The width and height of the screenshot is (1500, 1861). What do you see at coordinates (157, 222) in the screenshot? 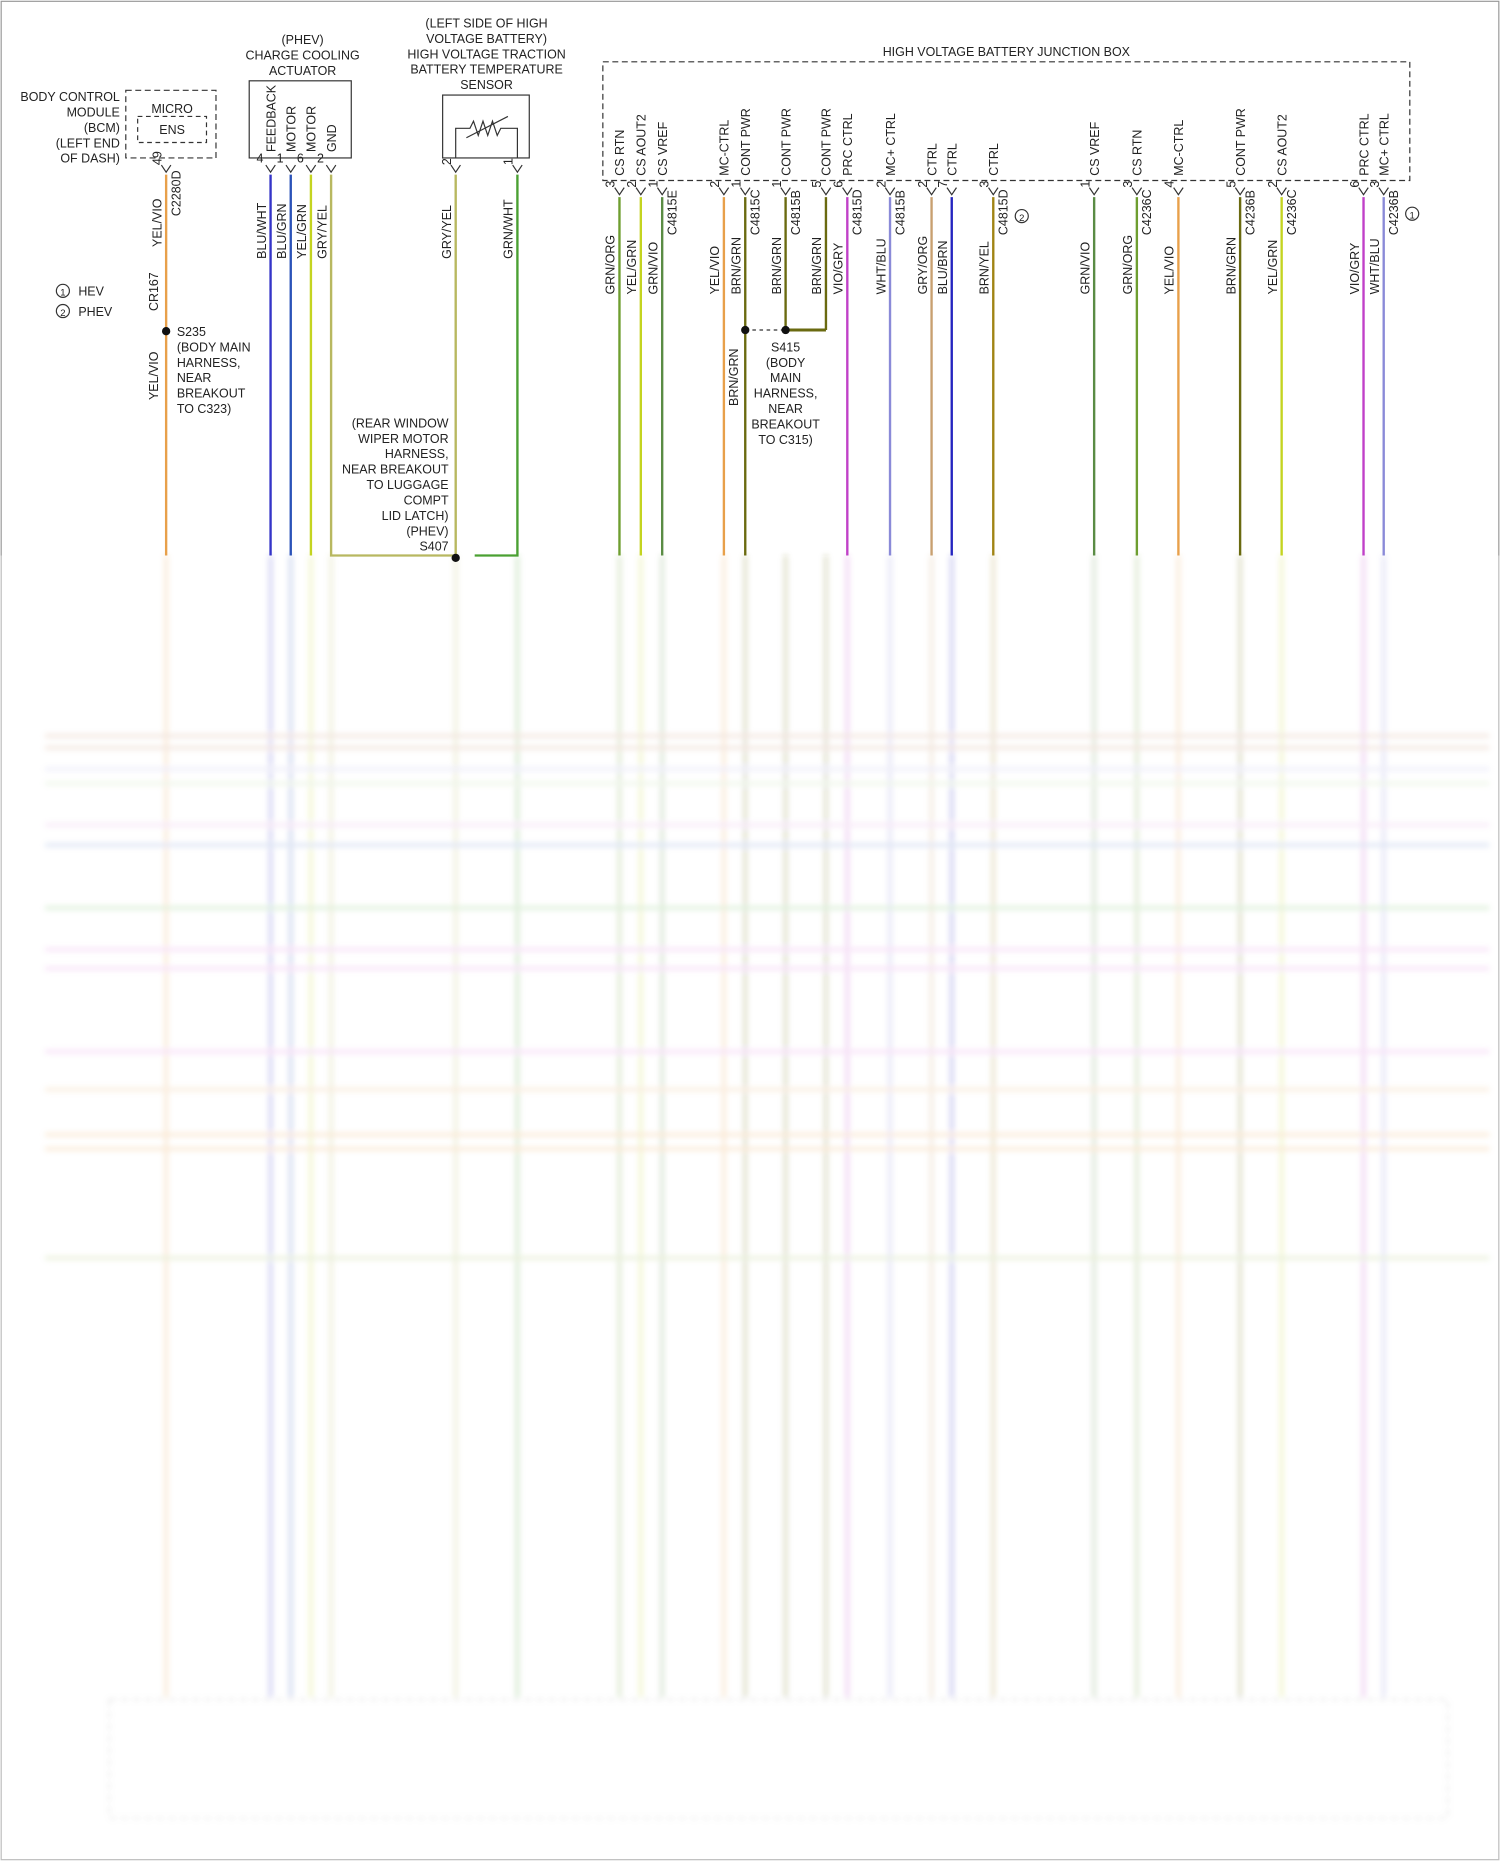
I see `wire-color-code: YEL/VIO` at bounding box center [157, 222].